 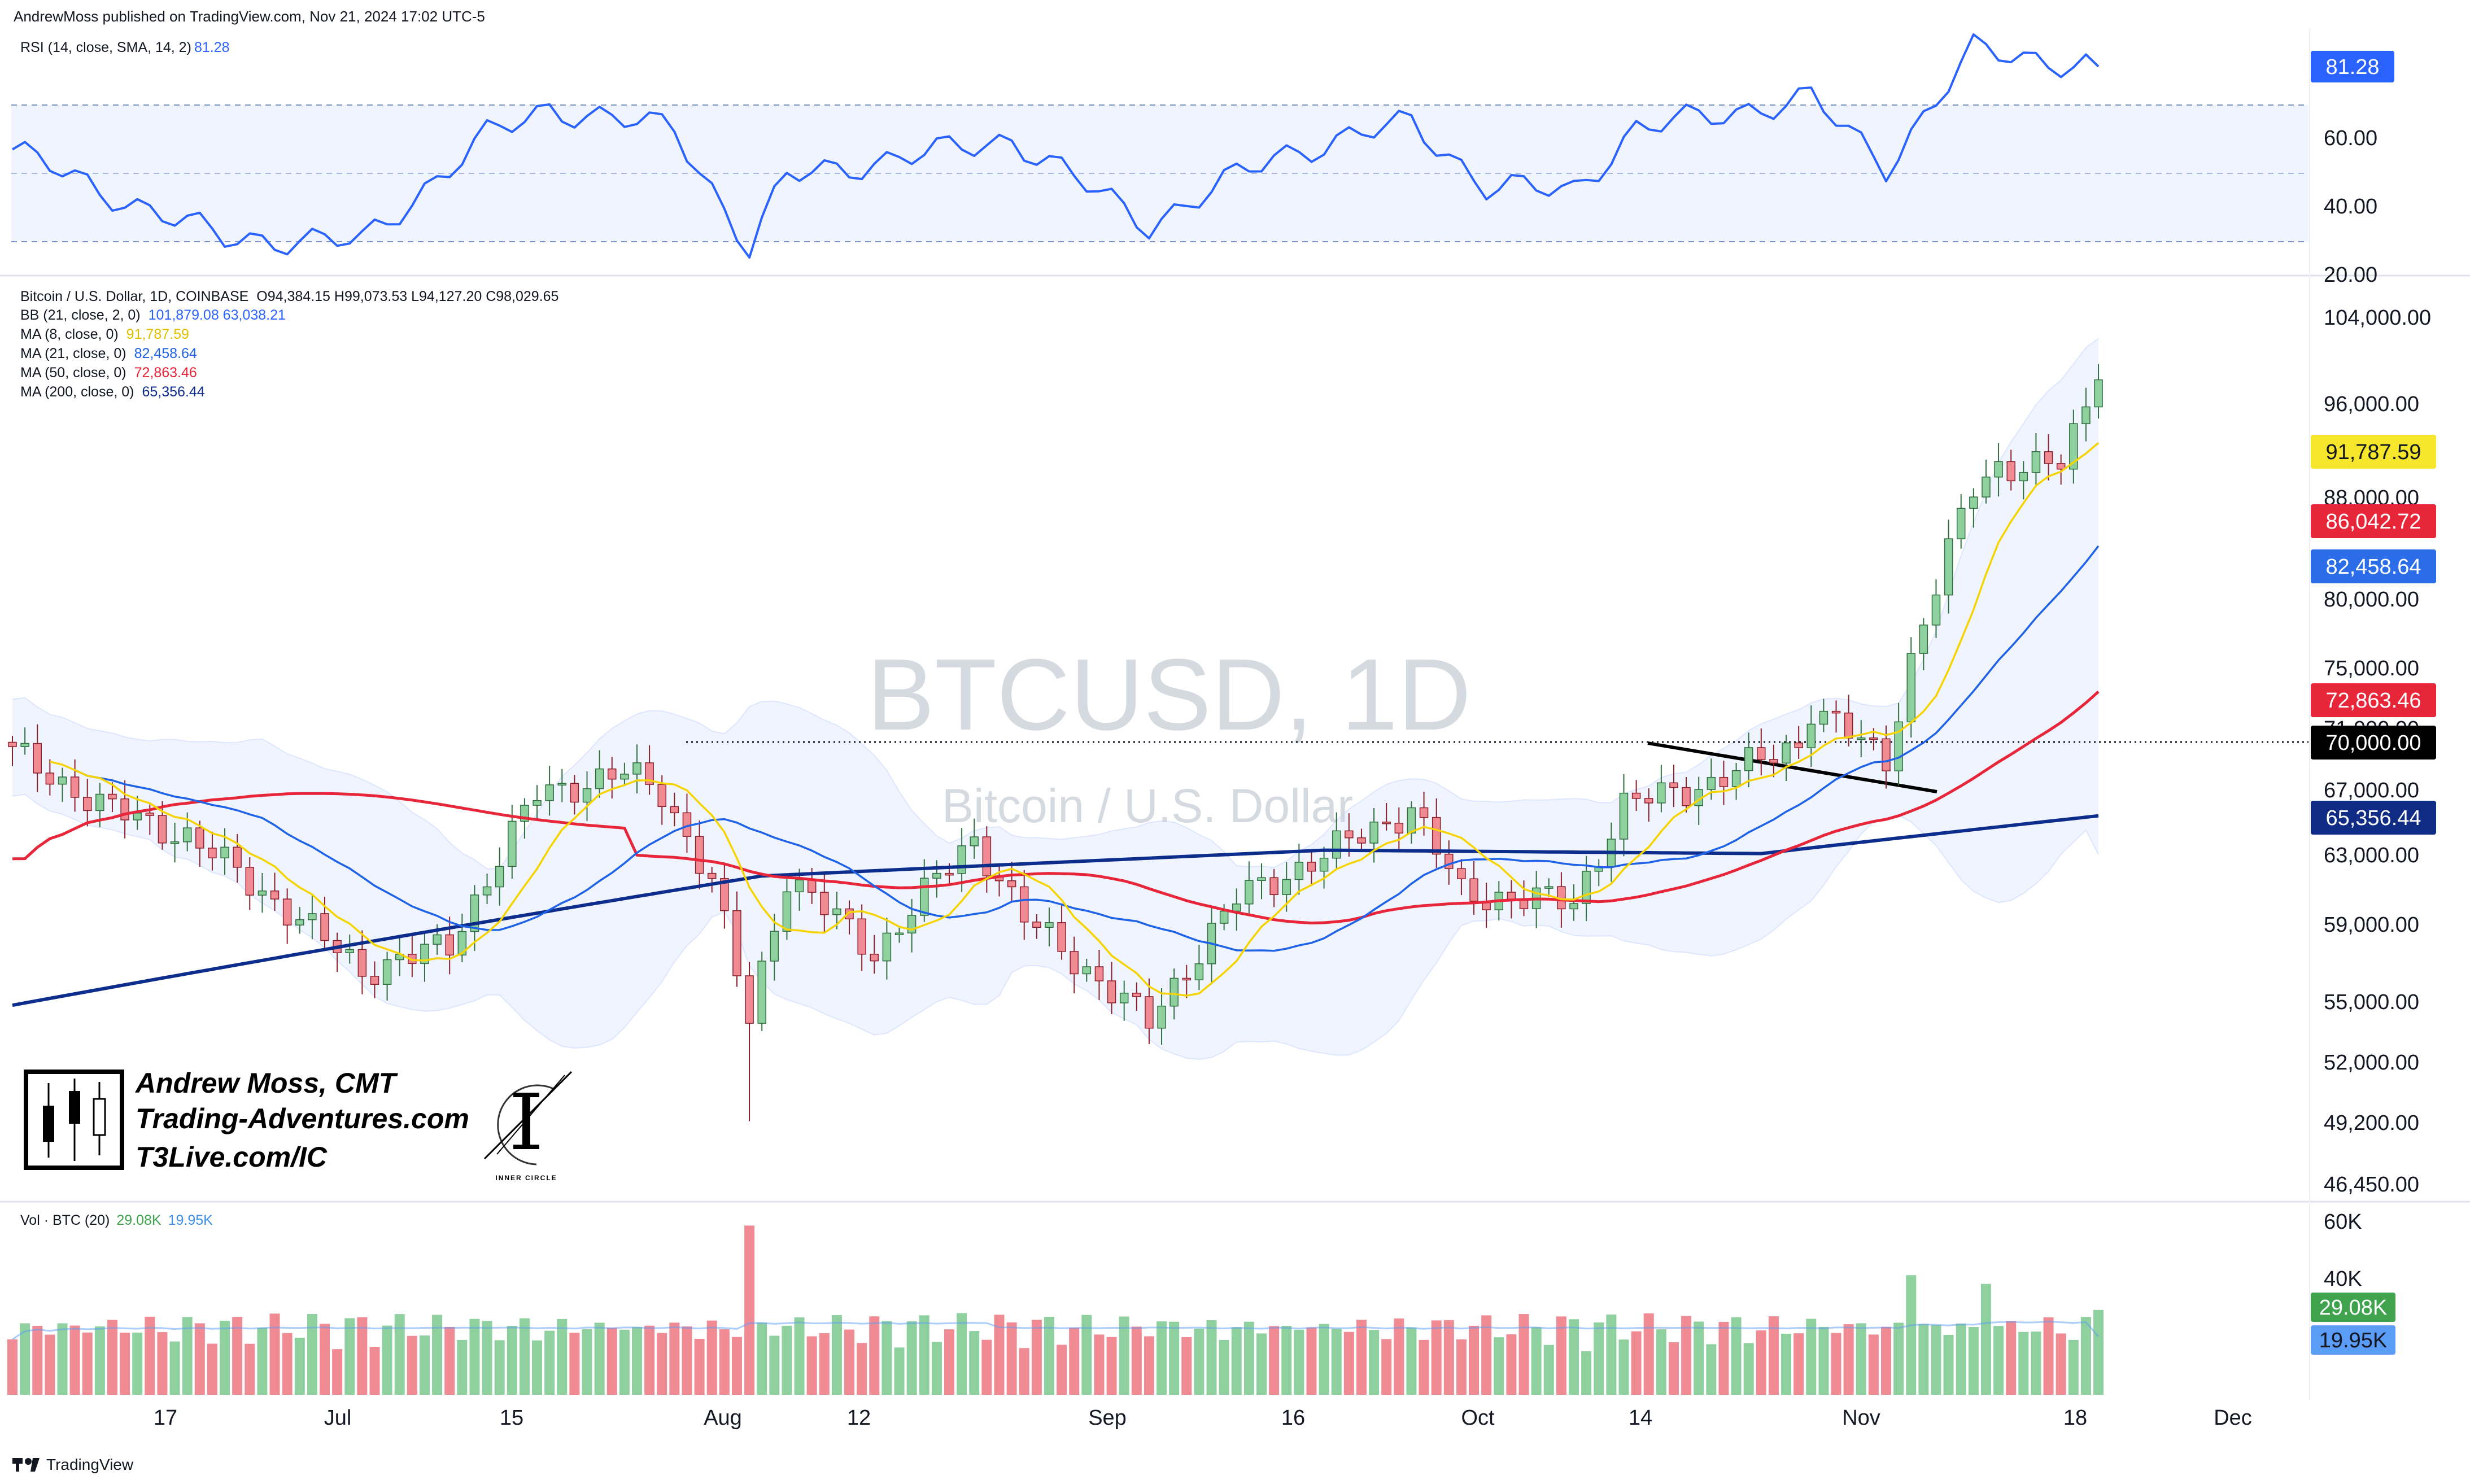 I want to click on price-badge-ma8: 91,787.59, so click(x=2374, y=452).